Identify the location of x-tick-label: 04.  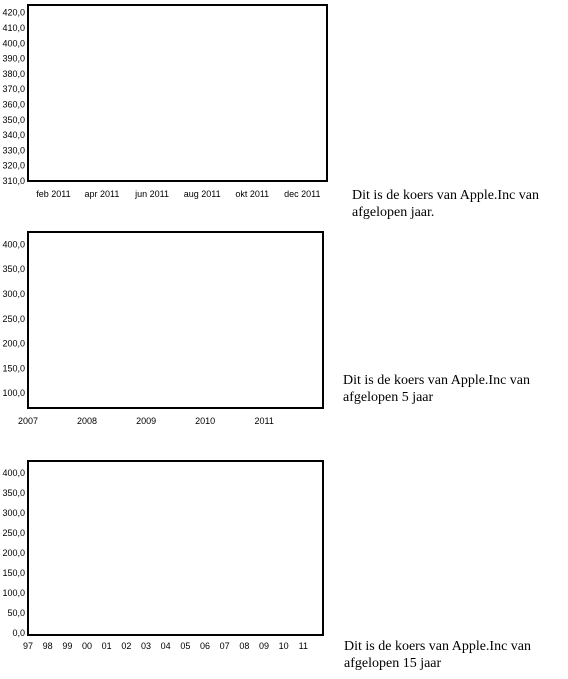
(166, 646).